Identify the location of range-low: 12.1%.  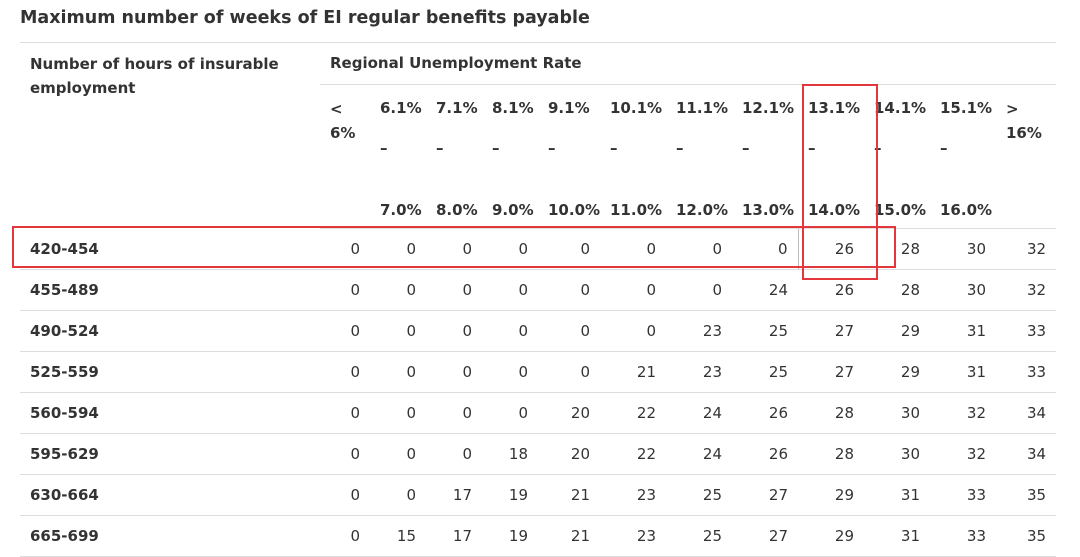
(768, 108).